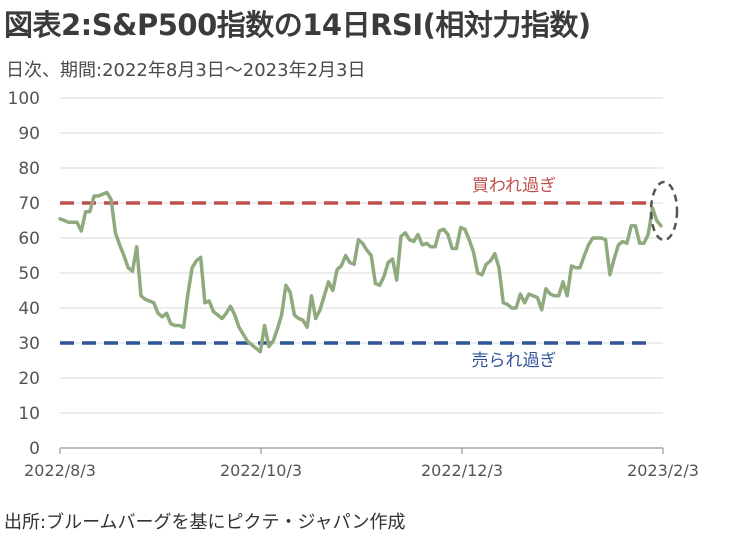  I want to click on annotations, so click(664, 211).